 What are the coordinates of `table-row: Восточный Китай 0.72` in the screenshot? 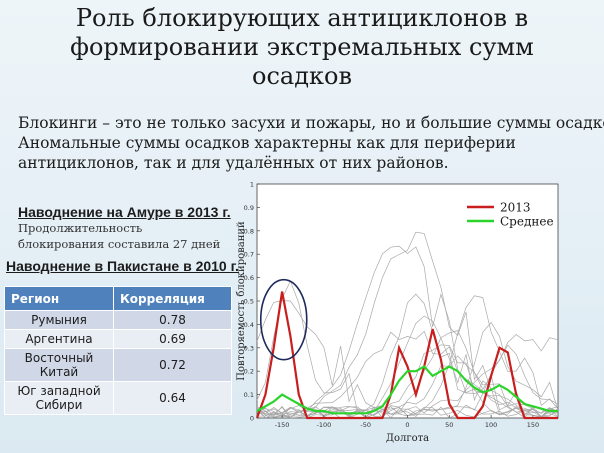 It's located at (118, 365).